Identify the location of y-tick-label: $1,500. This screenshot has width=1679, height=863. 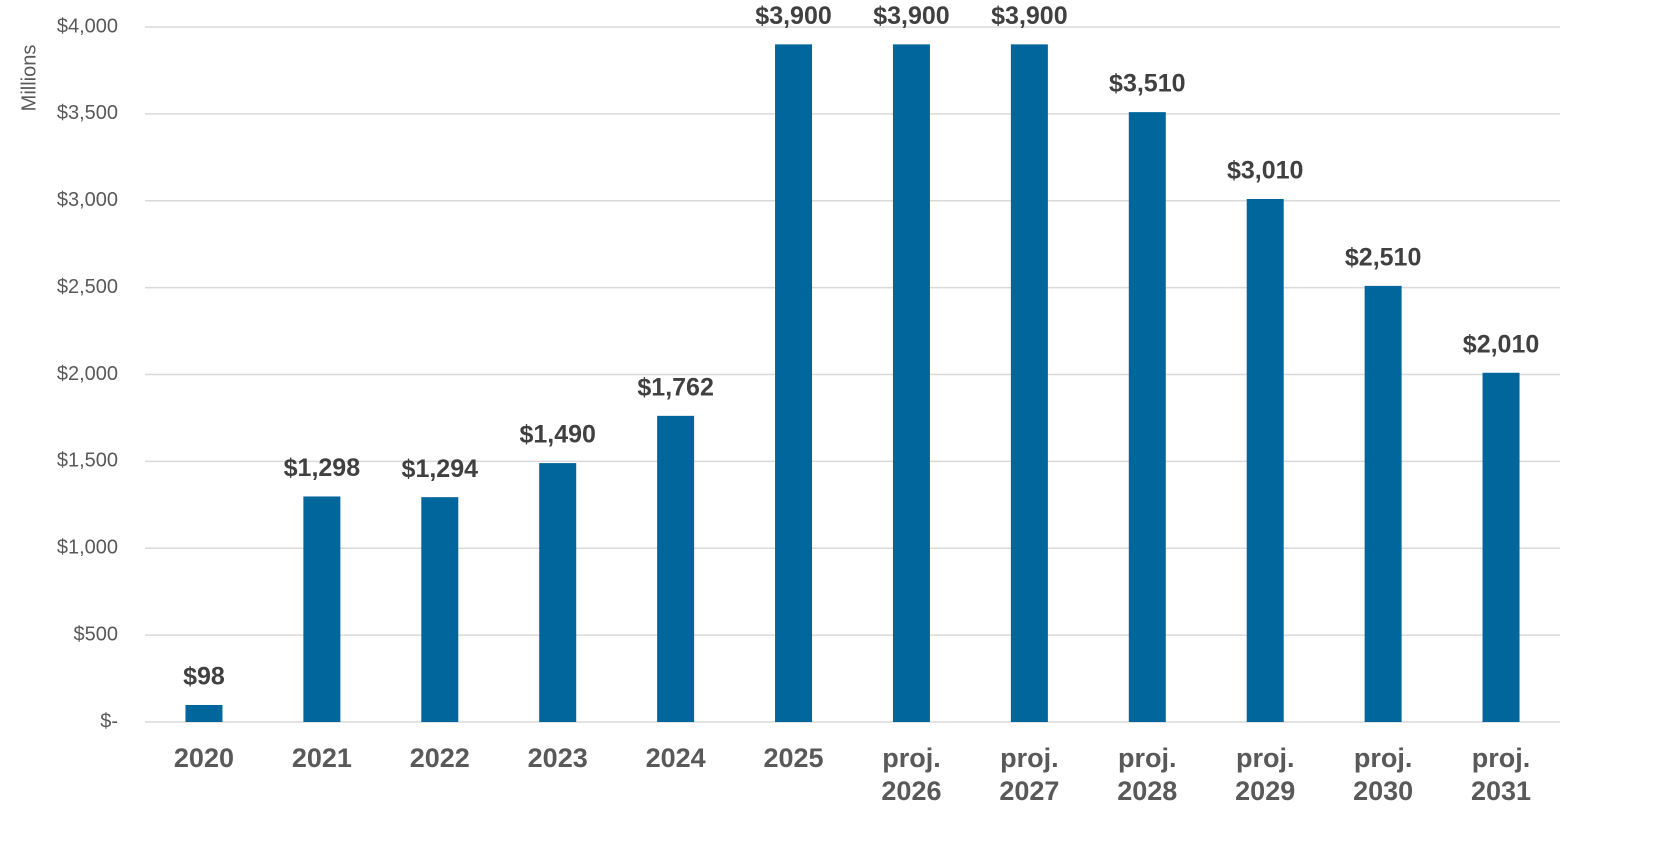
(87, 461).